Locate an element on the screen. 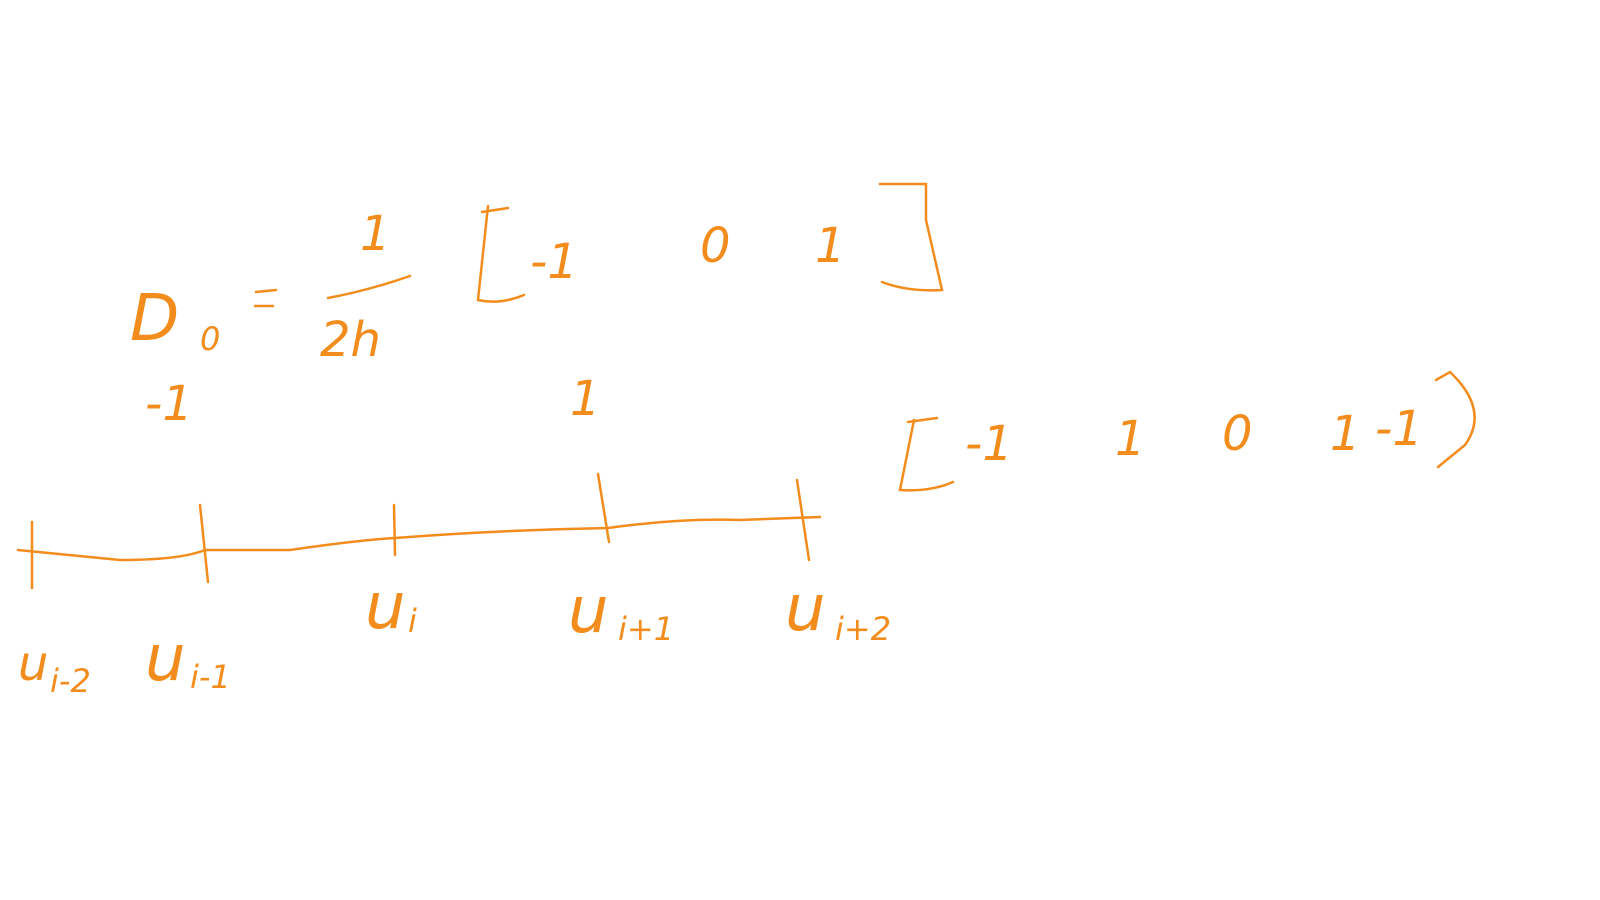  numerator: 1 is located at coordinates (375, 234).